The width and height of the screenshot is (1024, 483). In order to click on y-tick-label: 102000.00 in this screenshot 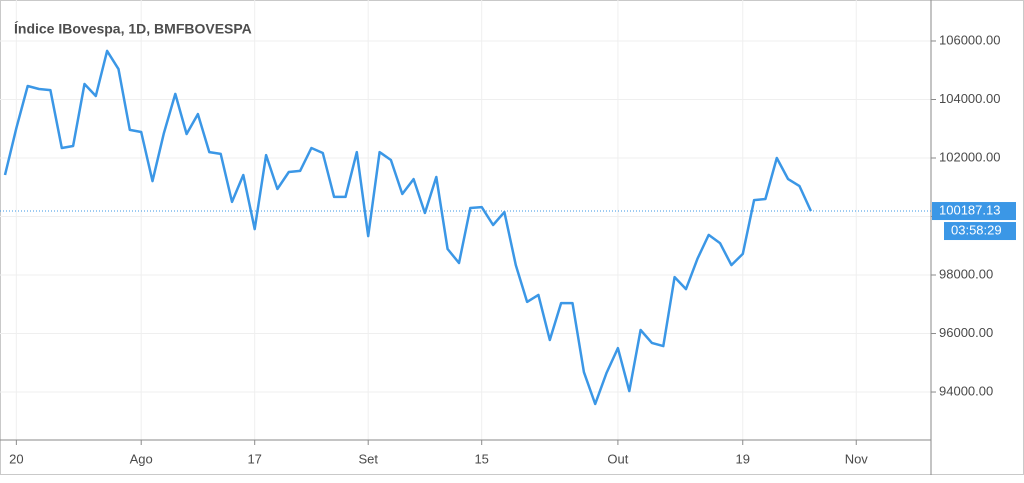, I will do `click(969, 156)`.